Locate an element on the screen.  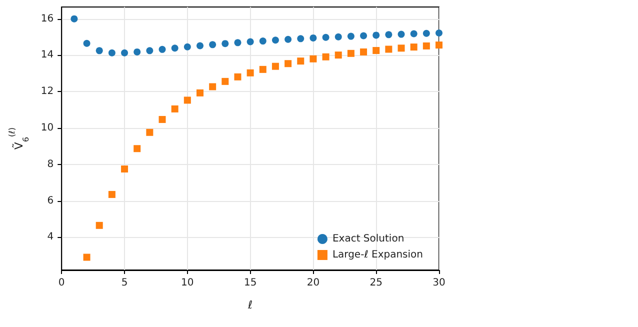
x-tick-label: 0 is located at coordinates (61, 283).